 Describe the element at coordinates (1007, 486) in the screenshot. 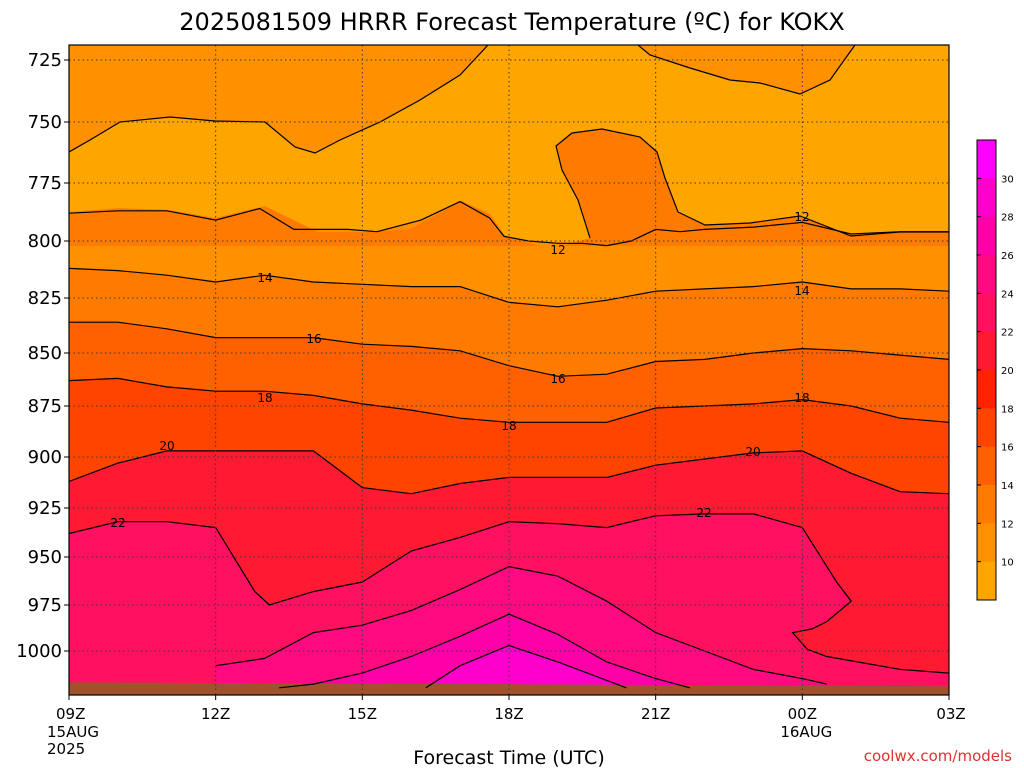

I see `colorbar-label: 14` at that location.